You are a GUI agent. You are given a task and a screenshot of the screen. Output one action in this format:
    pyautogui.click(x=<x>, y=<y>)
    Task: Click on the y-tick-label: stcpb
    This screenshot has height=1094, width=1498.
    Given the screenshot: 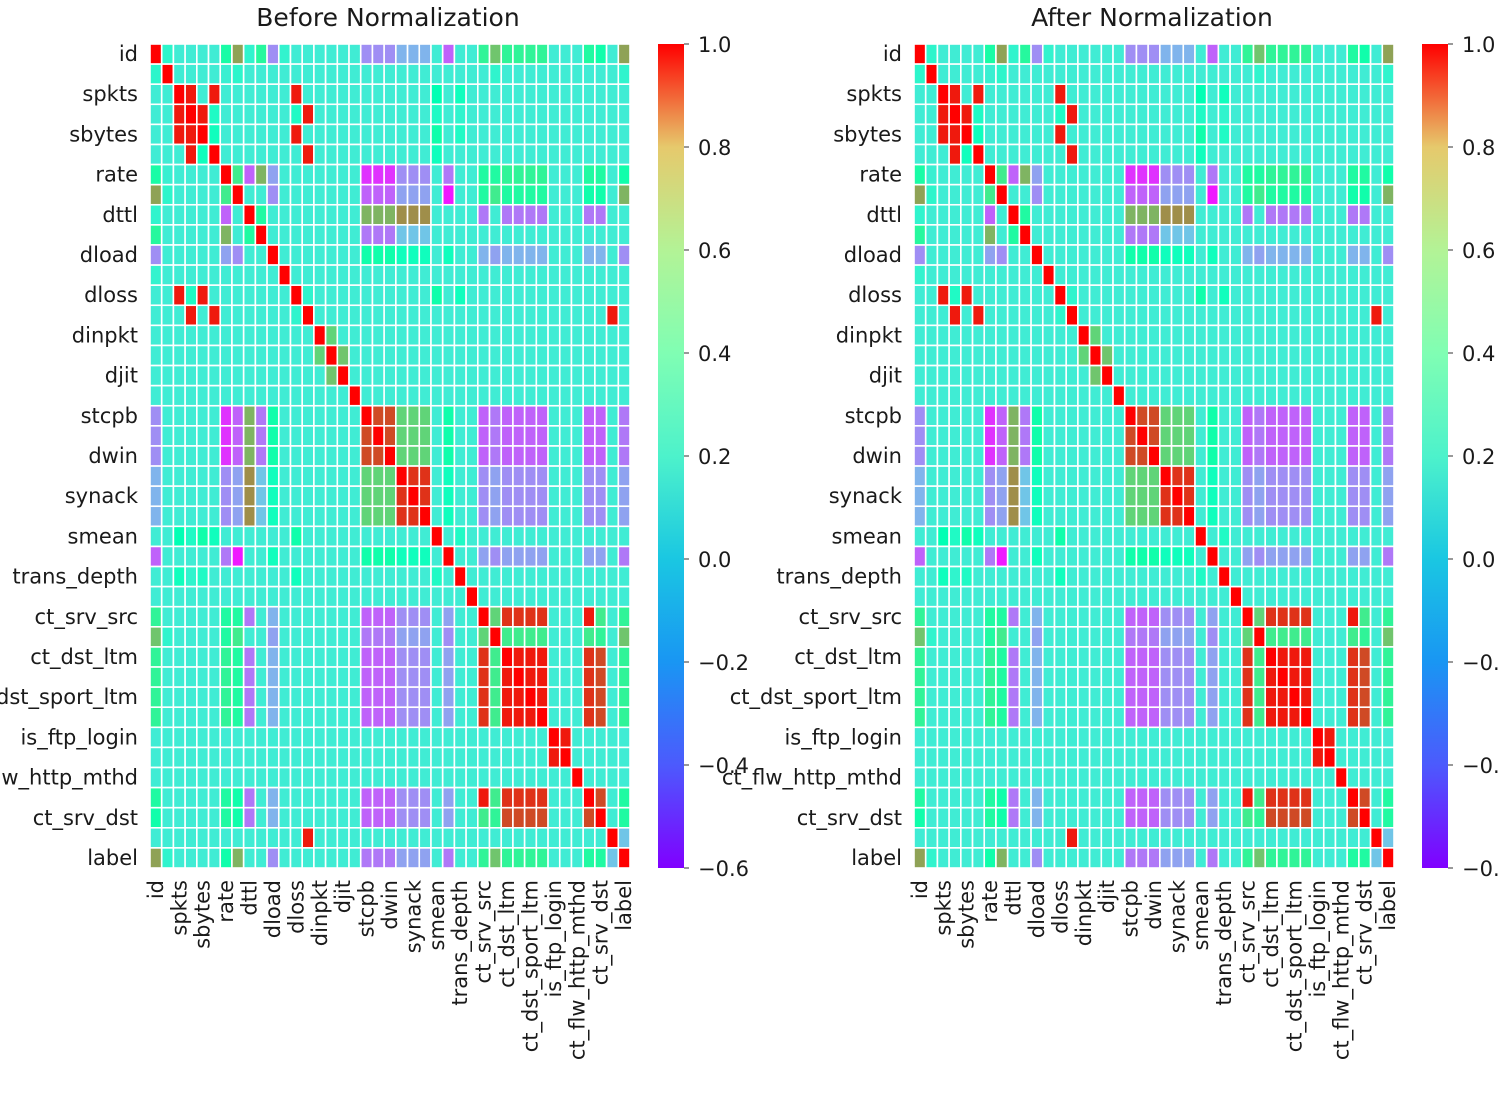 What is the action you would take?
    pyautogui.click(x=109, y=416)
    